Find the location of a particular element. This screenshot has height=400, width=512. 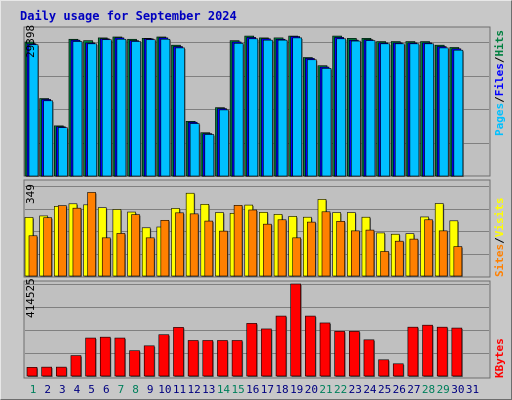

day-label: 22 is located at coordinates (340, 389).